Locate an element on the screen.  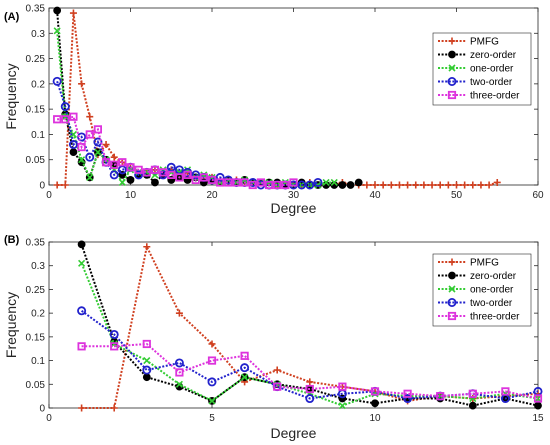
x-tick-label: 60 is located at coordinates (538, 195).